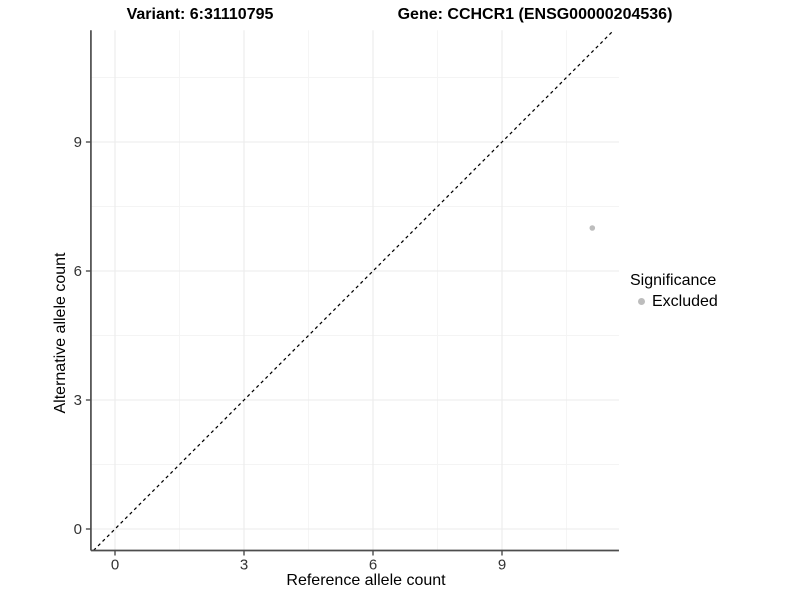 The width and height of the screenshot is (800, 600). What do you see at coordinates (673, 280) in the screenshot?
I see `legend-title: Significance` at bounding box center [673, 280].